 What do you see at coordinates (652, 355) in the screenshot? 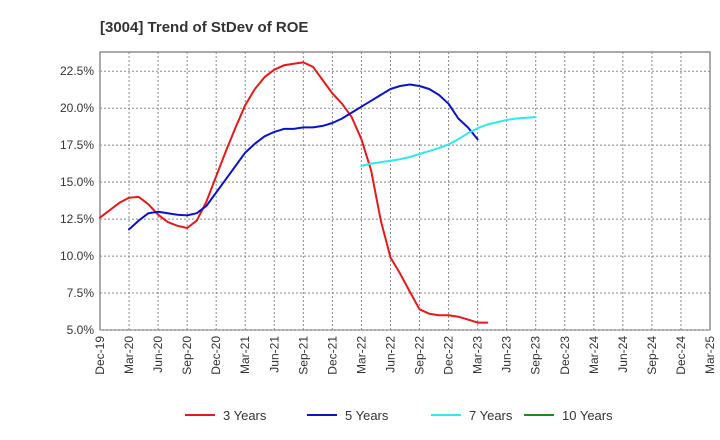
I see `x-tick-label: Sep-24` at bounding box center [652, 355].